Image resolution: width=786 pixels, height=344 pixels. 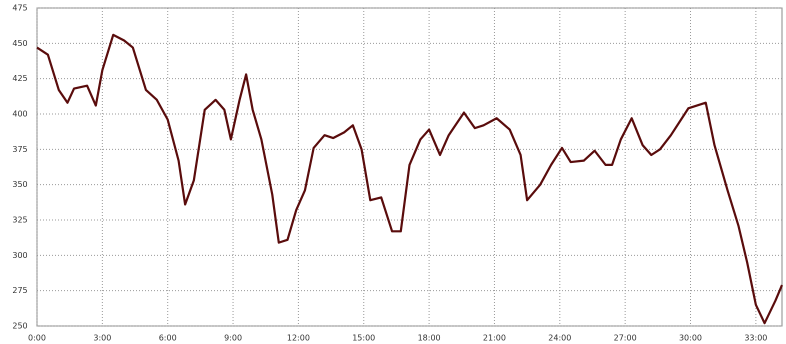 What do you see at coordinates (19, 114) in the screenshot?
I see `y-tick-label: 400` at bounding box center [19, 114].